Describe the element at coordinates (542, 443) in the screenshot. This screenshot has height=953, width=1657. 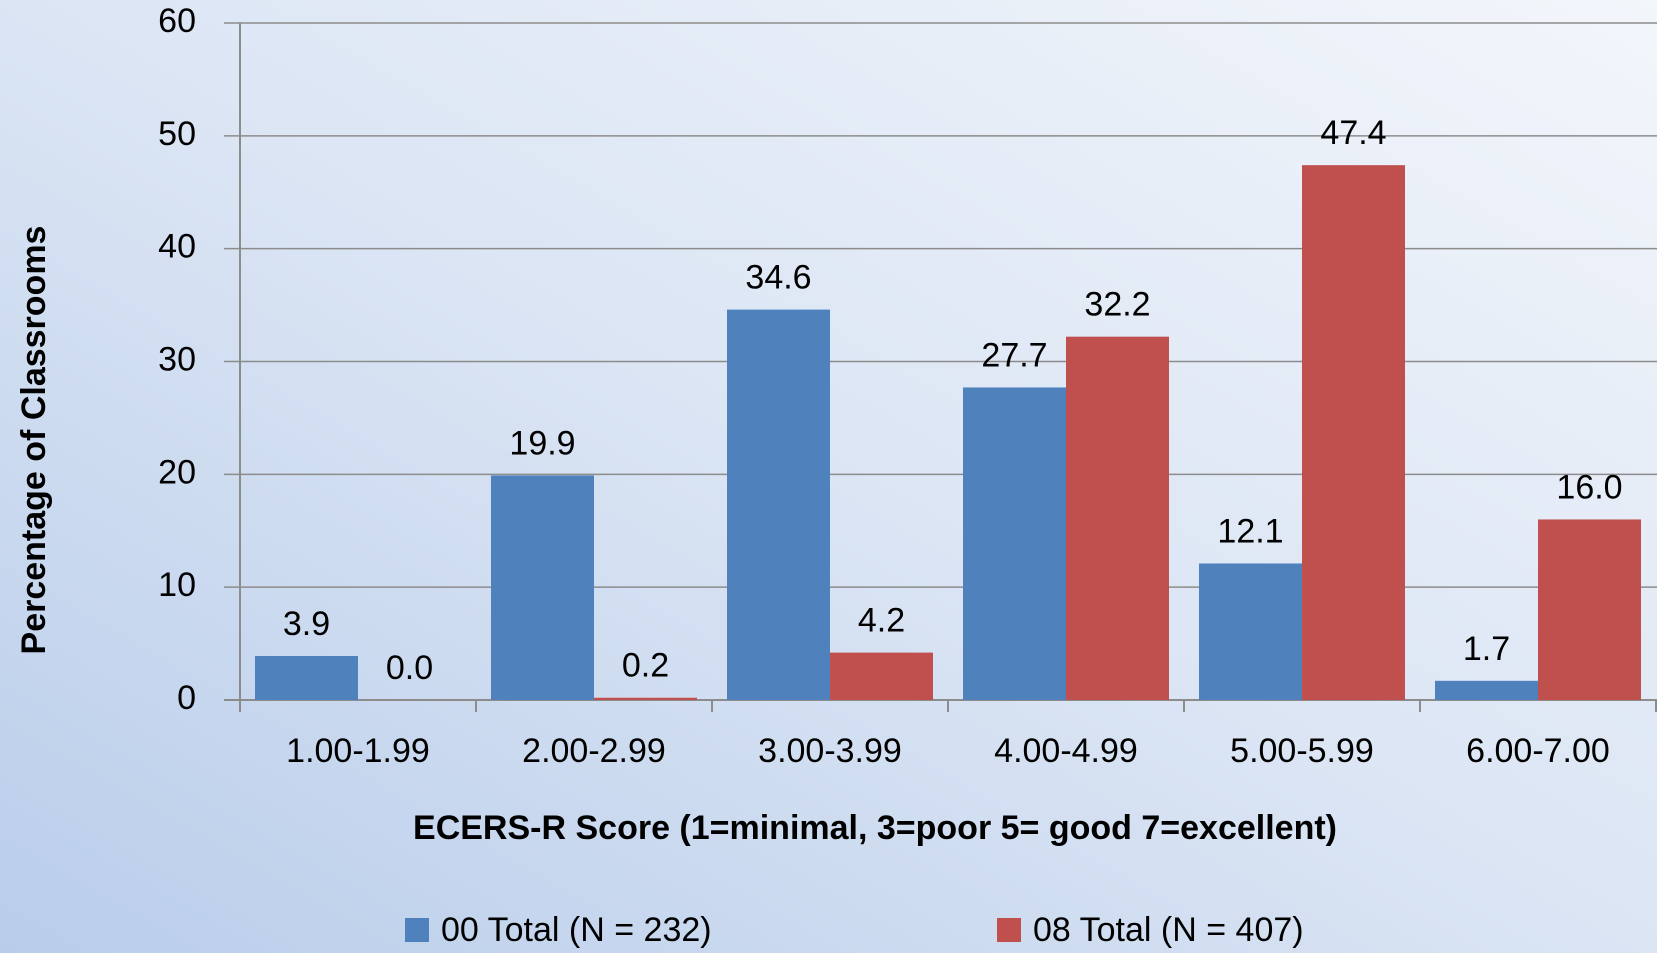
I see `data-label: 19.9` at that location.